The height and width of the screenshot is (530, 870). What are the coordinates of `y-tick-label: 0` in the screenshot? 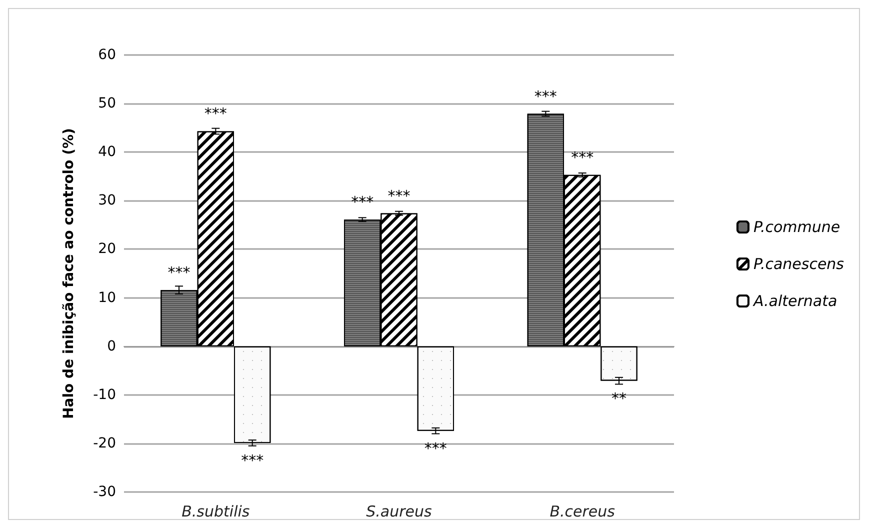 It's located at (111, 346).